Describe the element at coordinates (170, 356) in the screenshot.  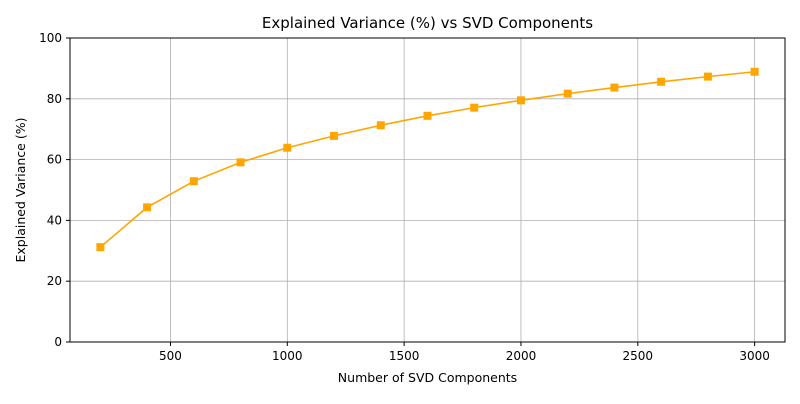
I see `x-tick-label: 500` at that location.